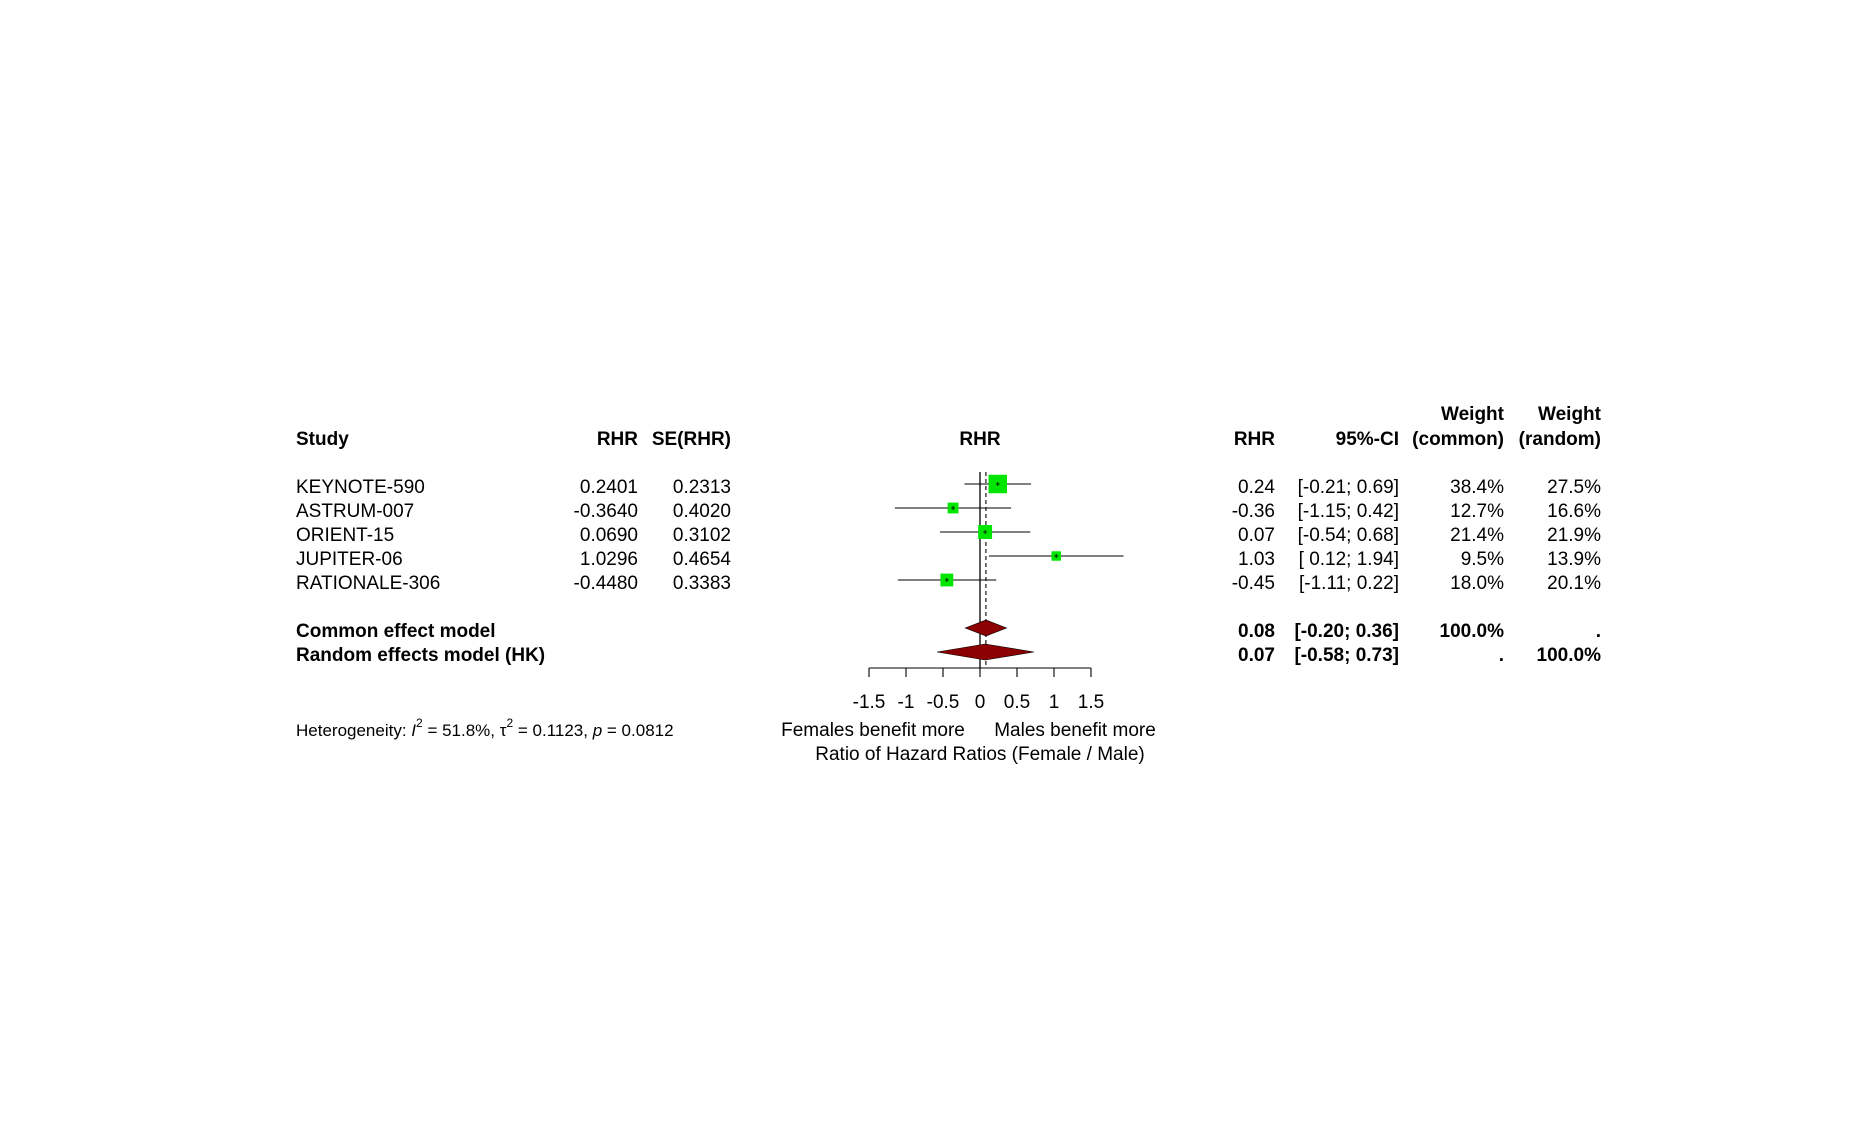 The image size is (1875, 1123). I want to click on study-rhr: -0.4480, so click(606, 583).